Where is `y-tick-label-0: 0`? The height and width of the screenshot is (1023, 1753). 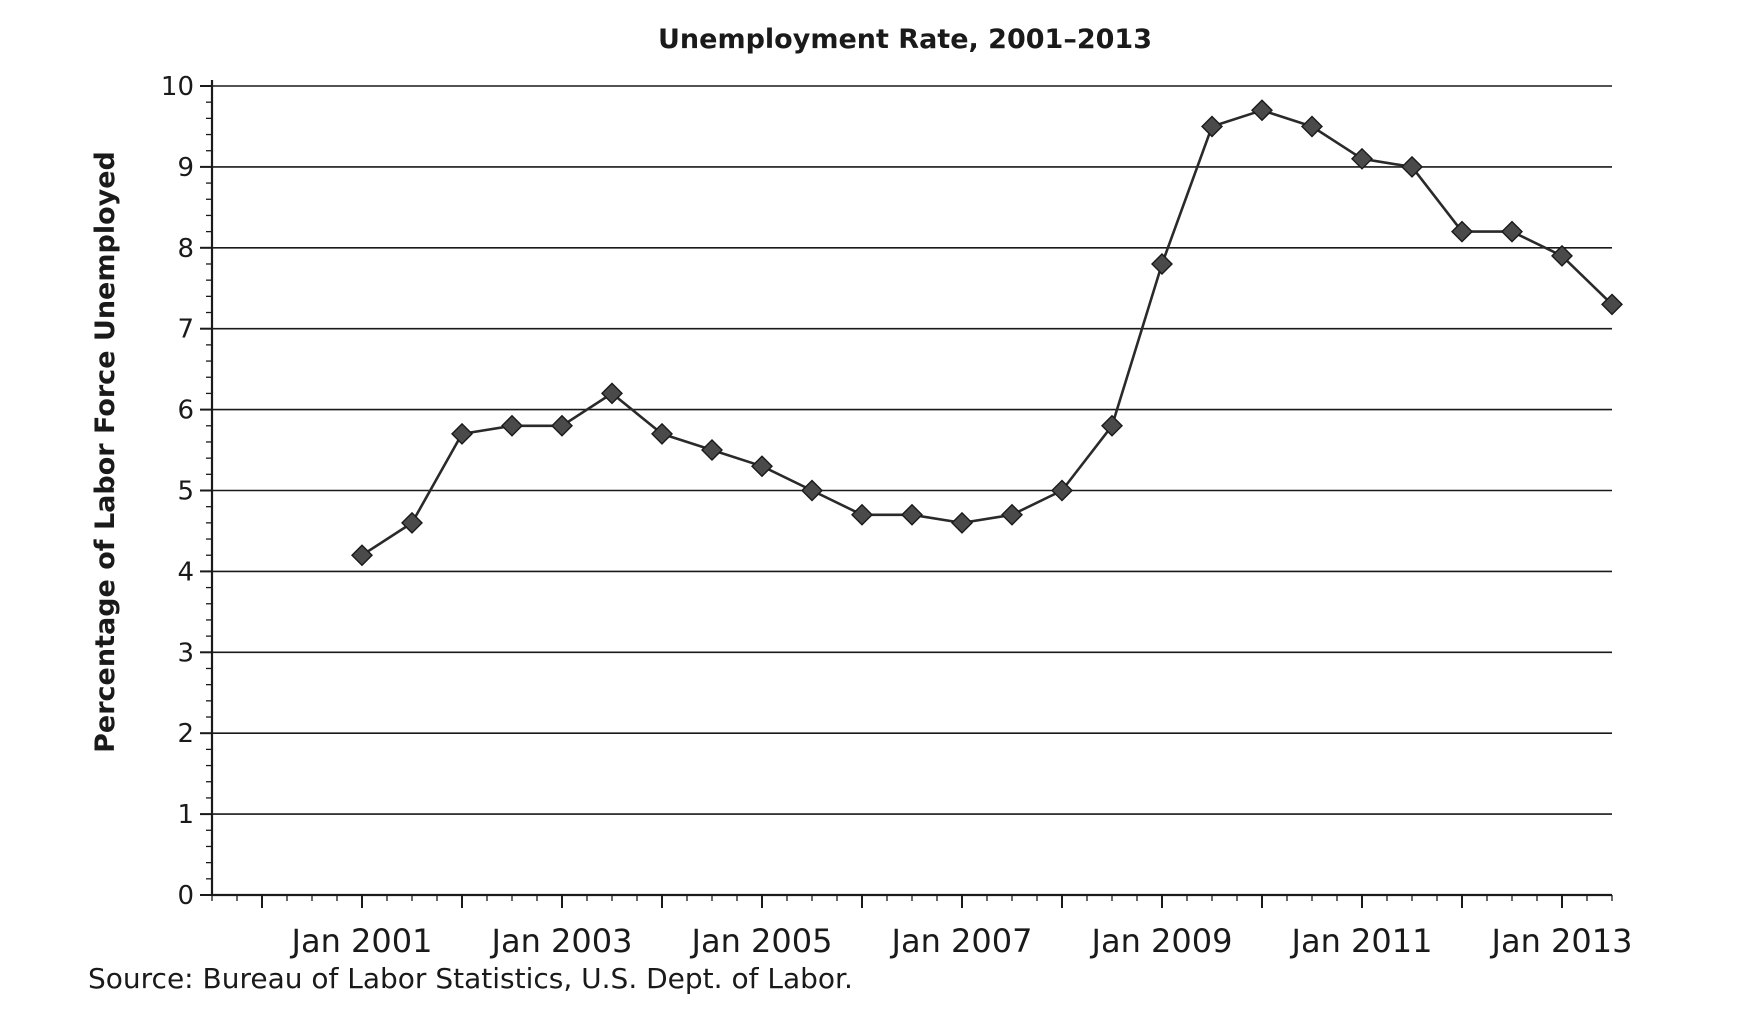 y-tick-label-0: 0 is located at coordinates (185, 896).